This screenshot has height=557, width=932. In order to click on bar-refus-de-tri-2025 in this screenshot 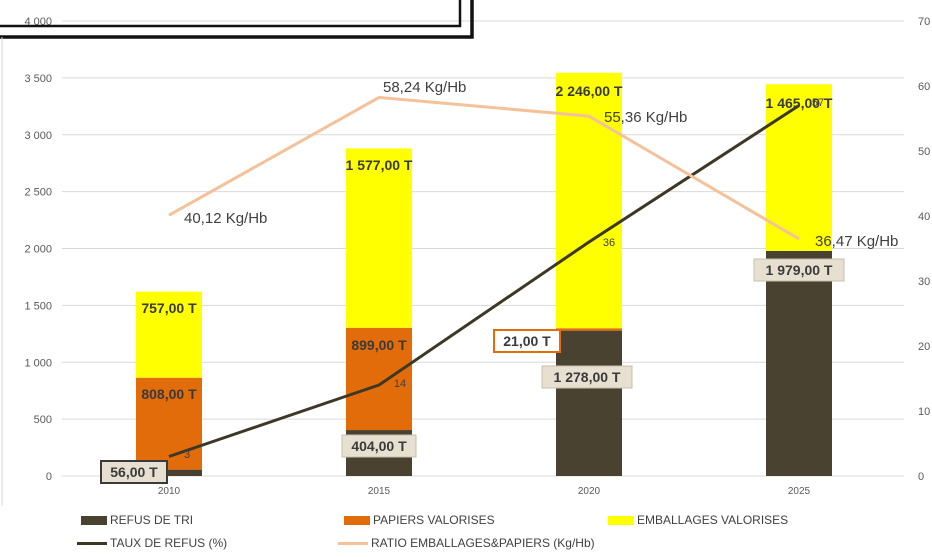, I will do `click(799, 363)`.